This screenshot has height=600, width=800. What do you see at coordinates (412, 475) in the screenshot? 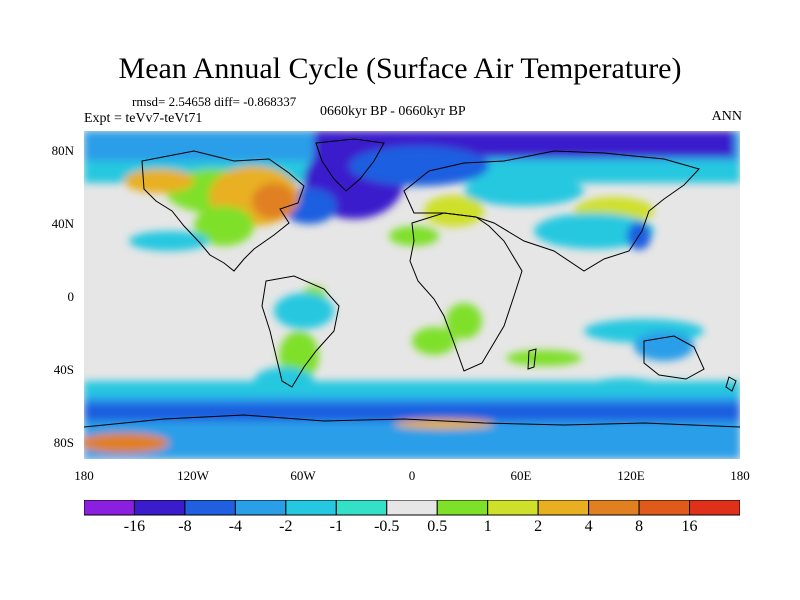
I see `lon-tick-0: 0` at bounding box center [412, 475].